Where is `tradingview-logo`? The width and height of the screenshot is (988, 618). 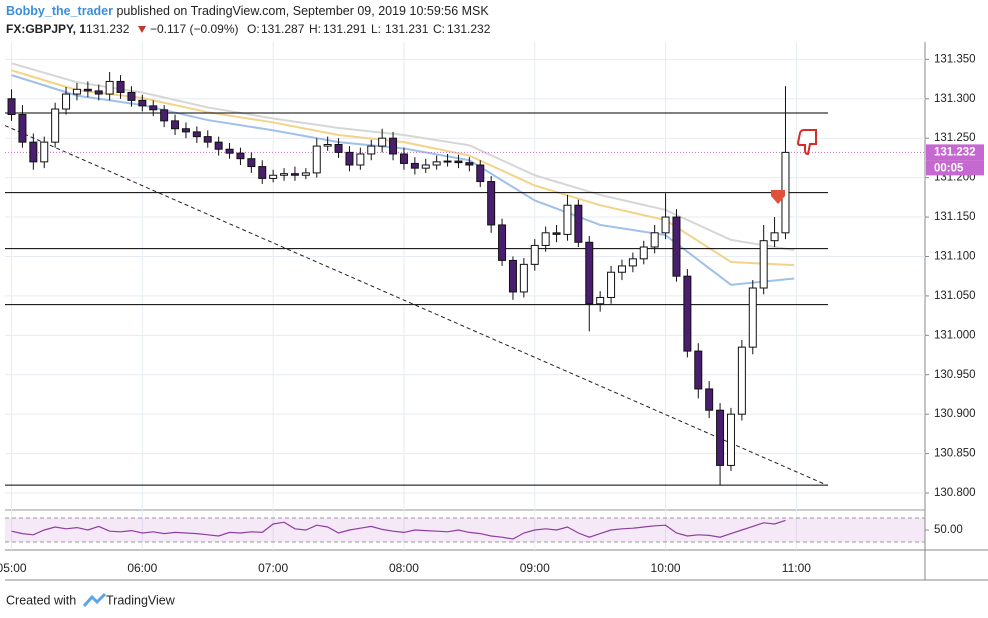 tradingview-logo is located at coordinates (94, 599).